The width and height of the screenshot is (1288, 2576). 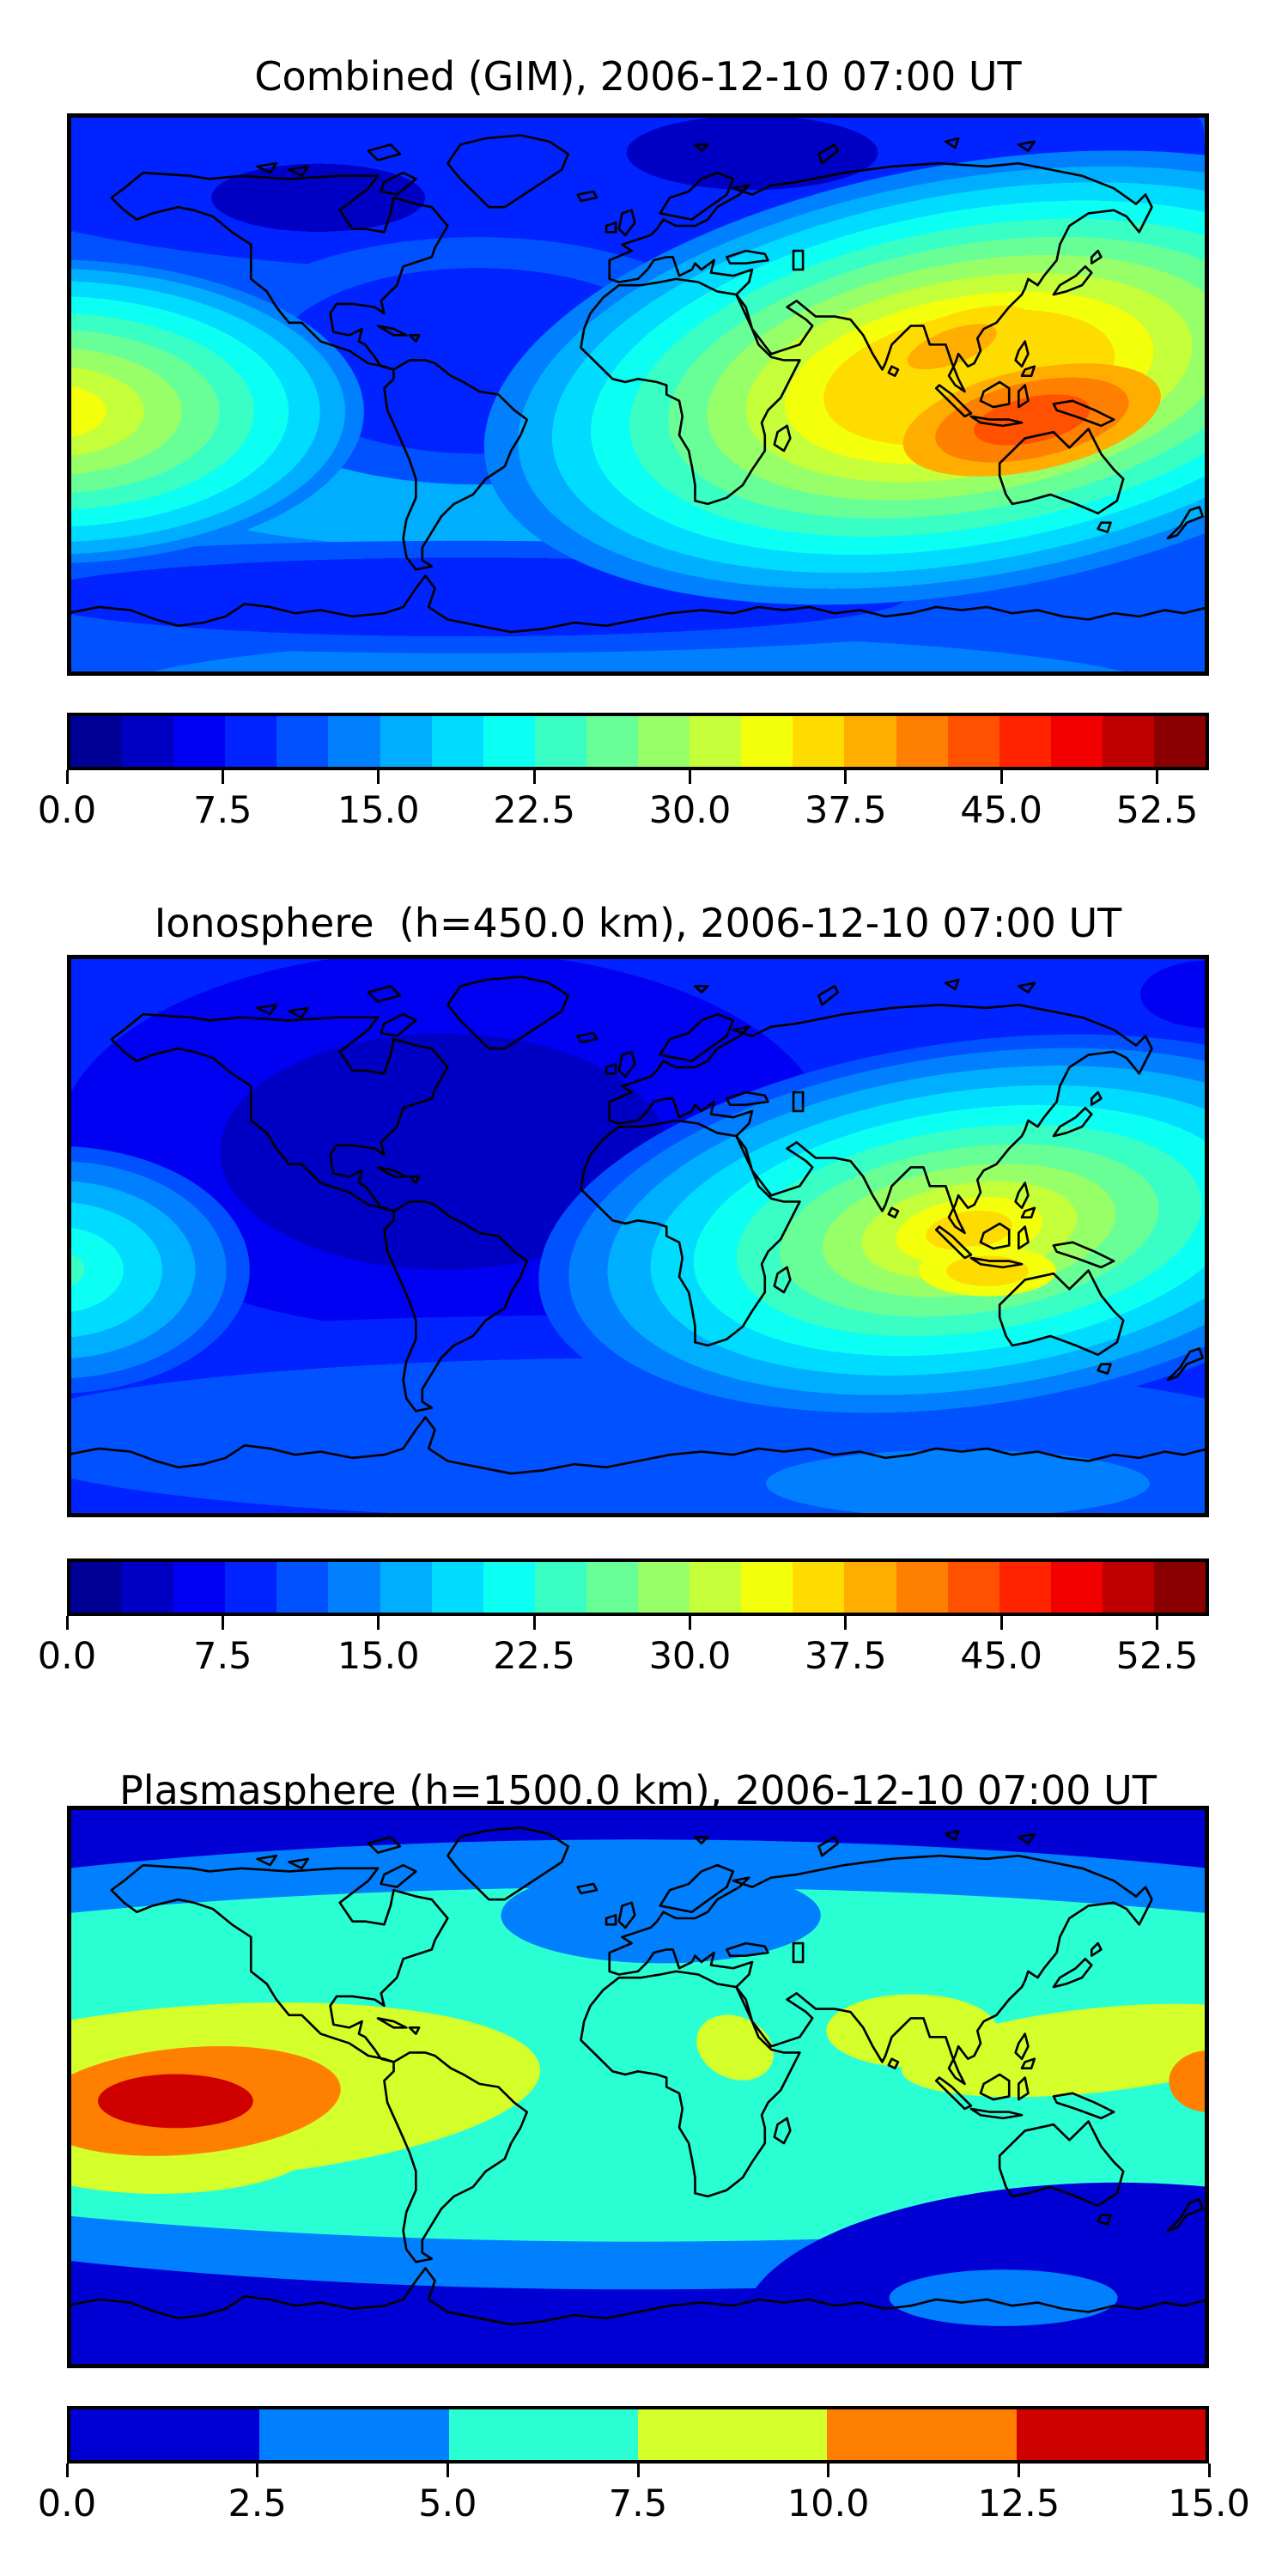 I want to click on colorbar-ionosphere-ticks: 0.0 7.5 15.0 22.5 30.0 37.5 45.0 52.5, so click(x=623, y=1667).